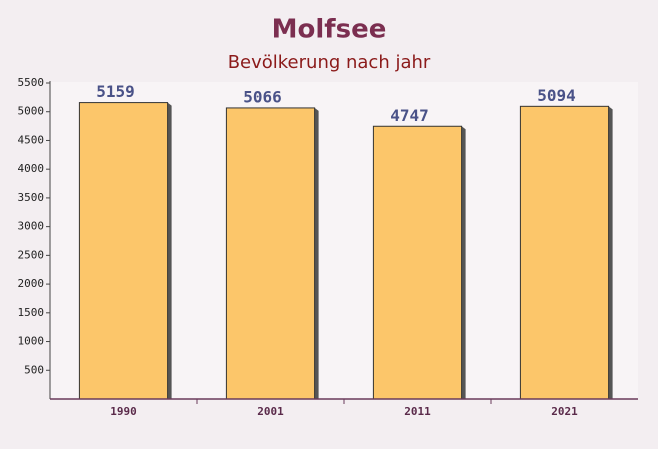 Image resolution: width=658 pixels, height=449 pixels. What do you see at coordinates (123, 411) in the screenshot?
I see `x-tick-label: 1990` at bounding box center [123, 411].